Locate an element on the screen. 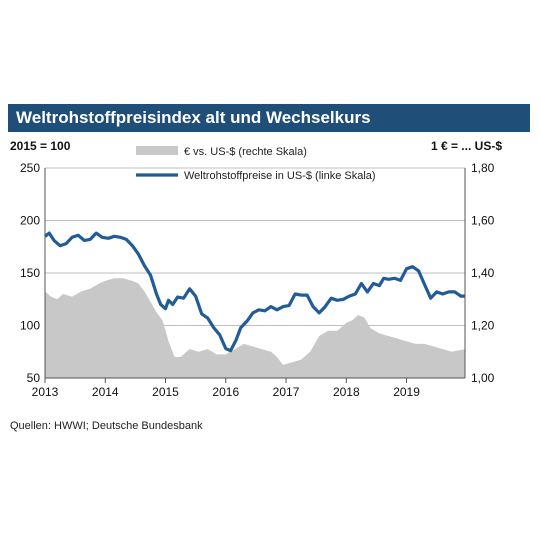 The image size is (540, 540). right-axis-unit: 1 € = ... US-$ is located at coordinates (466, 146).